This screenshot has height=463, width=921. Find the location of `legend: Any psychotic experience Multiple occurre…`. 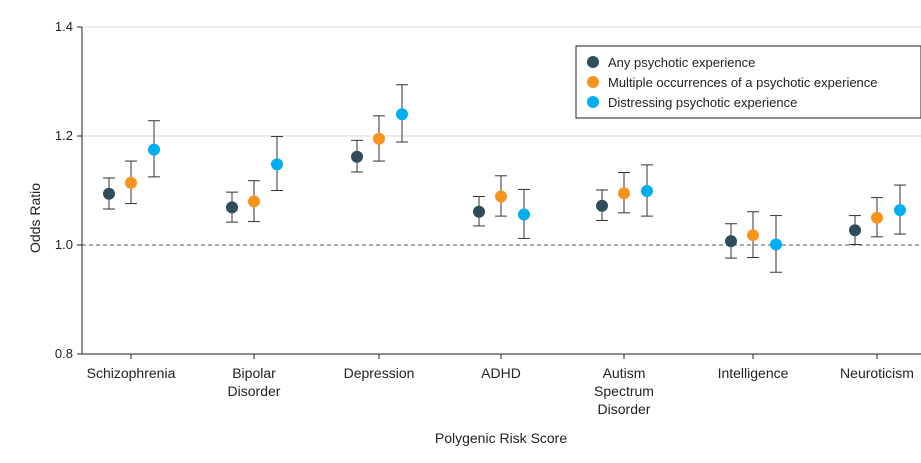

legend: Any psychotic experience Multiple occurre… is located at coordinates (748, 82).